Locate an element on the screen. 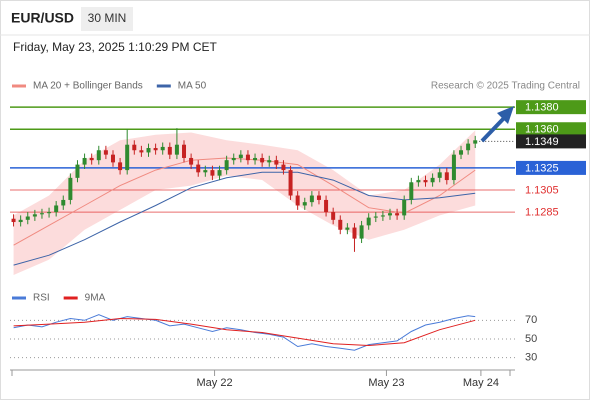 The height and width of the screenshot is (400, 590). legend-label: 9MA is located at coordinates (95, 298).